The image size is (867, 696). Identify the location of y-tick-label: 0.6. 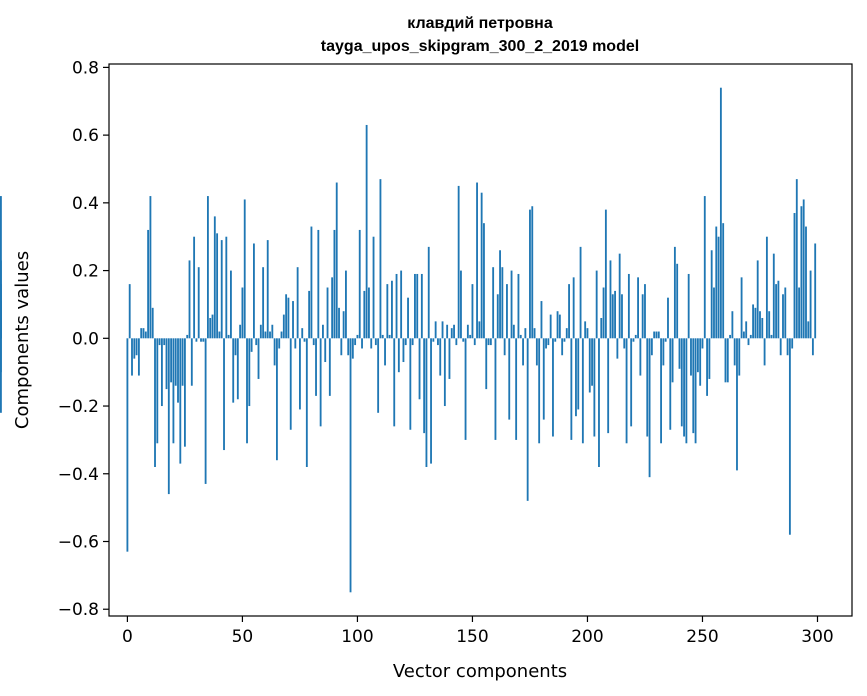
(85, 136).